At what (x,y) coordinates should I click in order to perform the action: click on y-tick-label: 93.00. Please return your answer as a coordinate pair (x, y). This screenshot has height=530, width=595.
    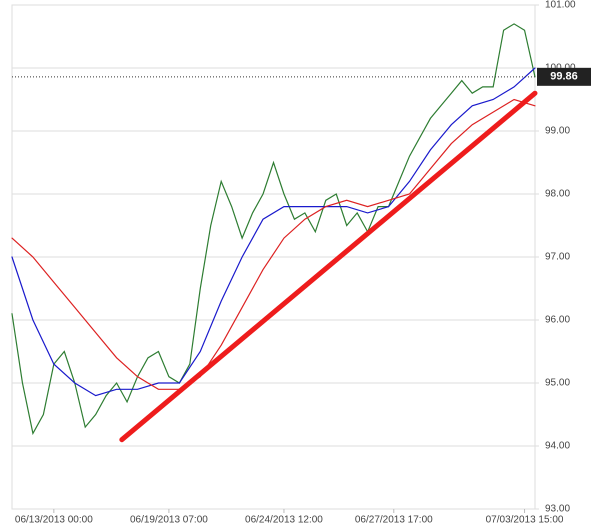
    Looking at the image, I should click on (557, 509).